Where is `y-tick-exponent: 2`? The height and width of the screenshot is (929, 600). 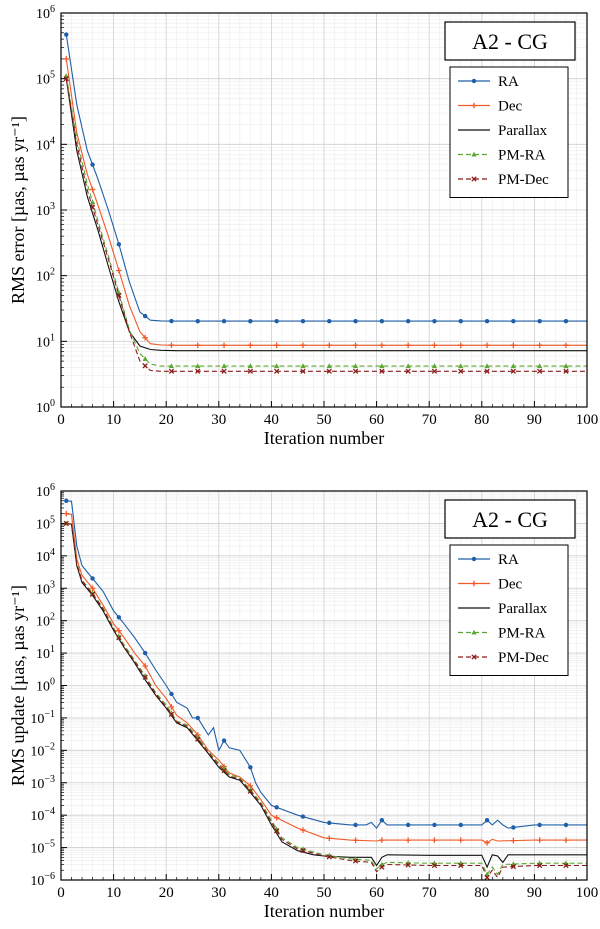
y-tick-exponent: 2 is located at coordinates (52, 272).